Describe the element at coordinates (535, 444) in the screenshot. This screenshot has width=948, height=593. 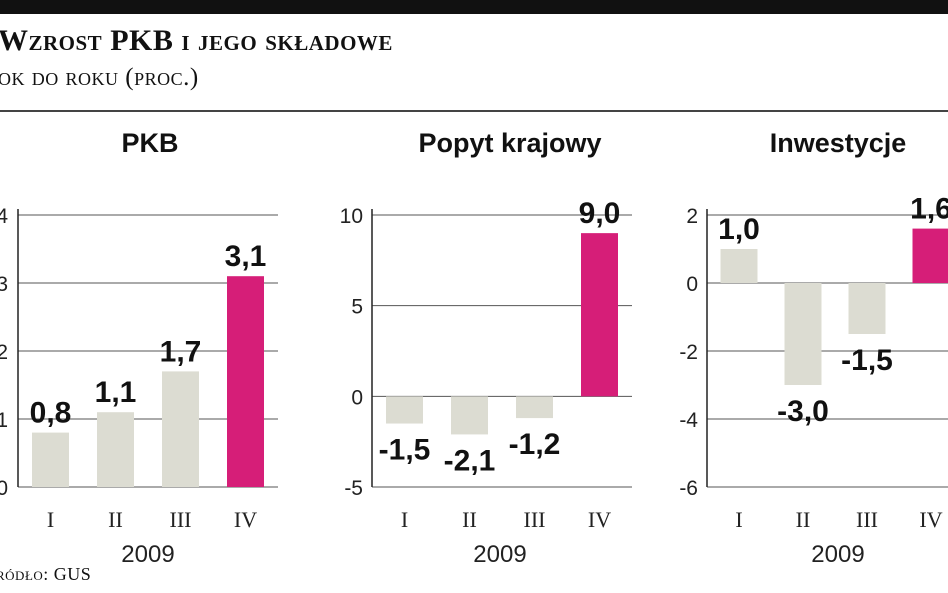
I see `data-label: -1,2` at that location.